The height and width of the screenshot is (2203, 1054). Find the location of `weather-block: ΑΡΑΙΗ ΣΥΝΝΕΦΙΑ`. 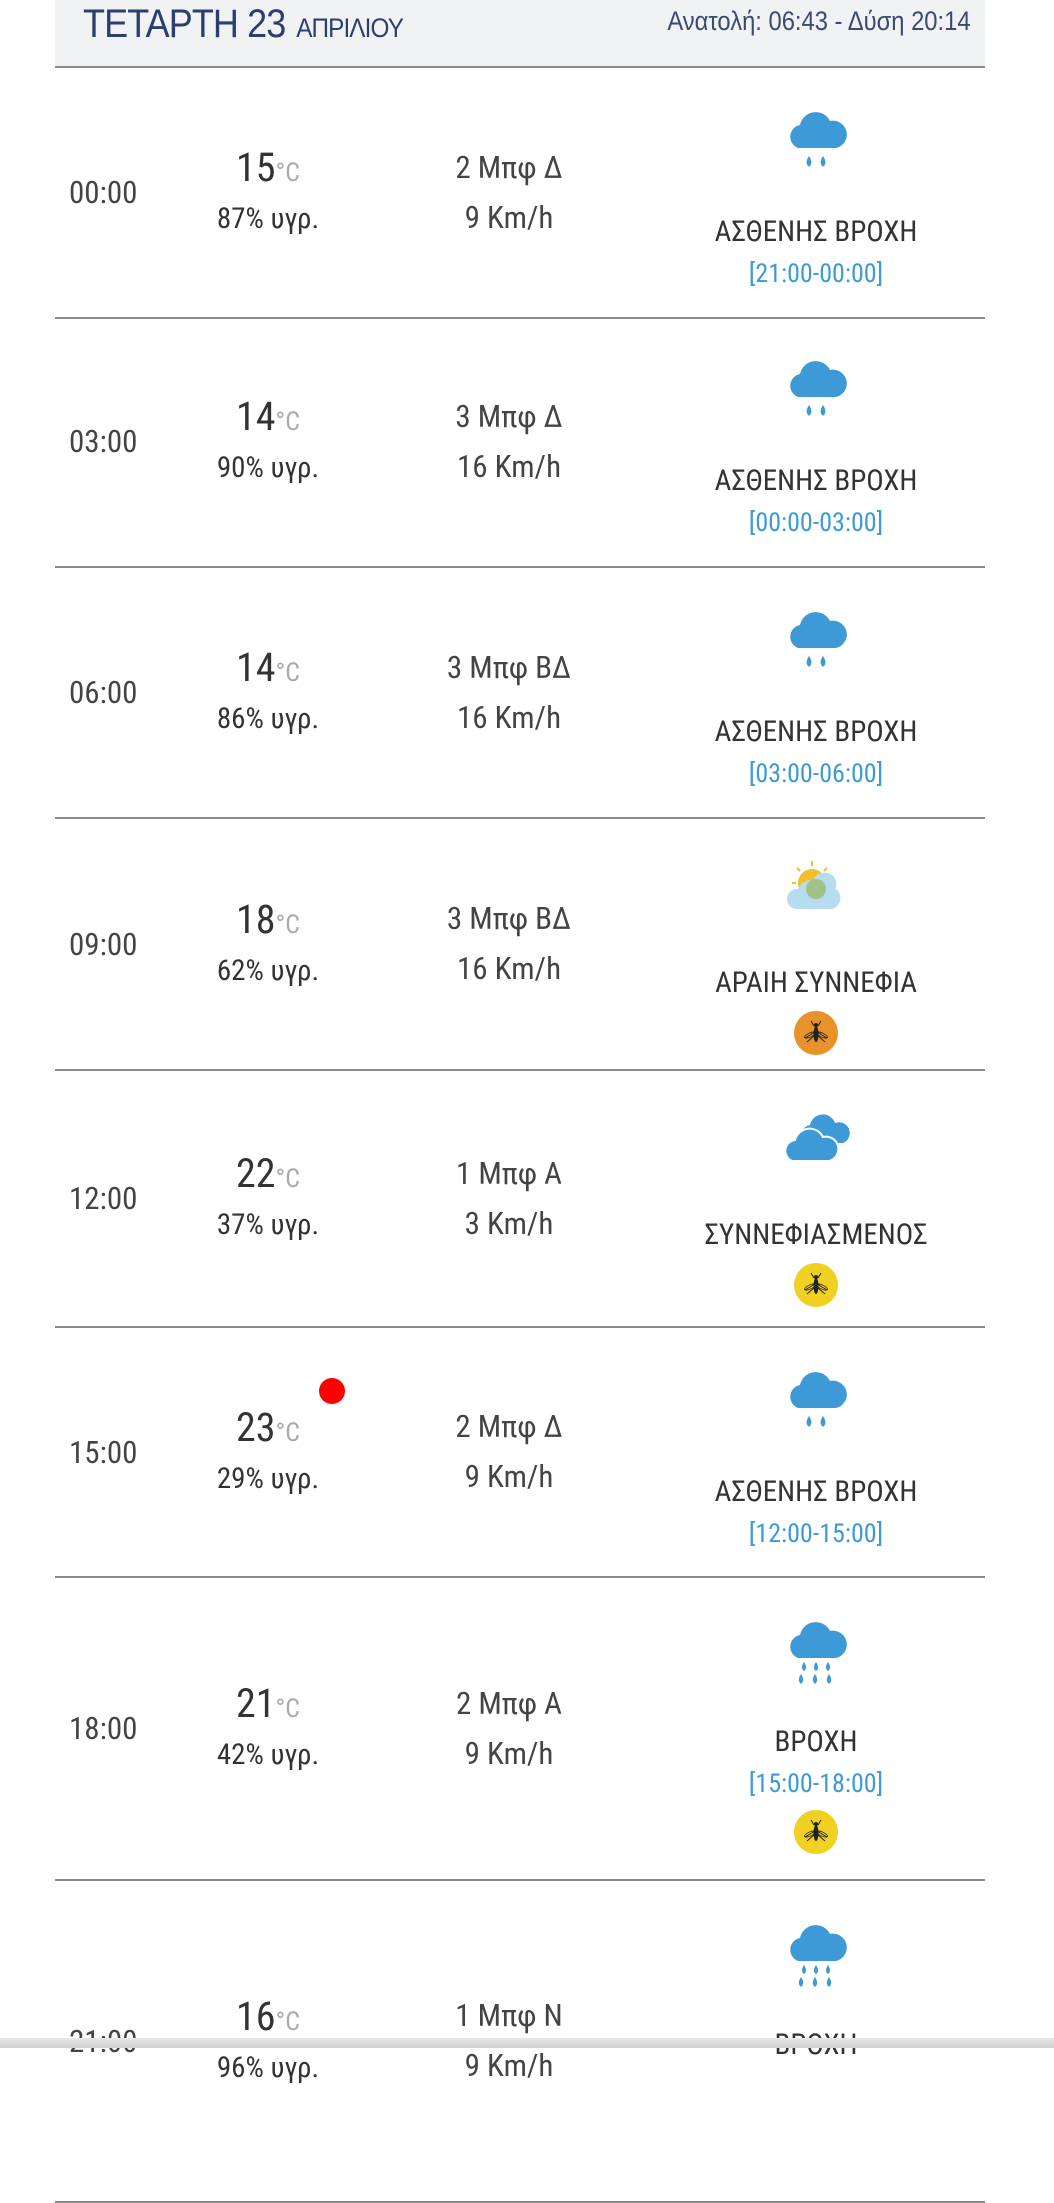

weather-block: ΑΡΑΙΗ ΣΥΝΝΕΦΙΑ is located at coordinates (816, 955).